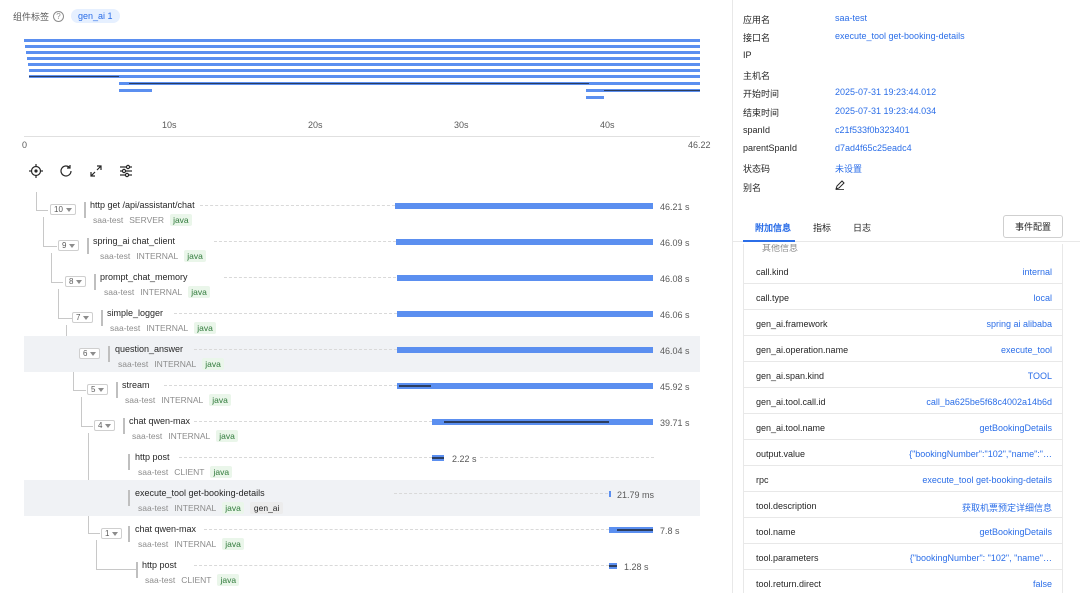 This screenshot has height=593, width=1080. I want to click on span-duration: 1.28 s, so click(636, 567).